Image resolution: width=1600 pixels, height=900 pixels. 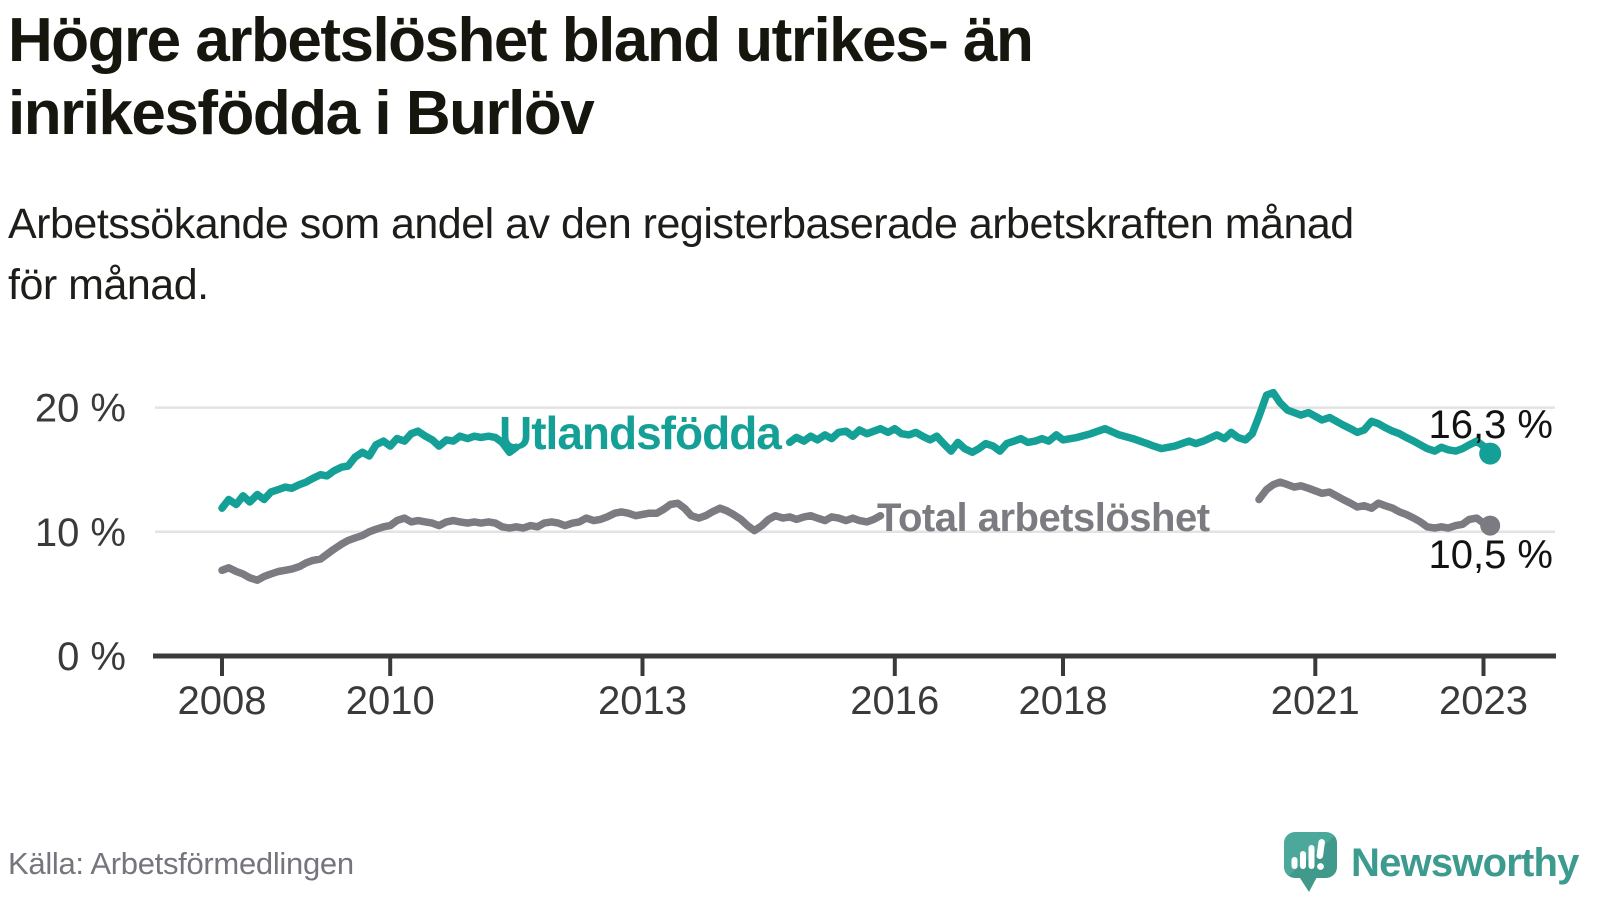 I want to click on series-label-total: Total arbetslöshet, so click(x=1043, y=518).